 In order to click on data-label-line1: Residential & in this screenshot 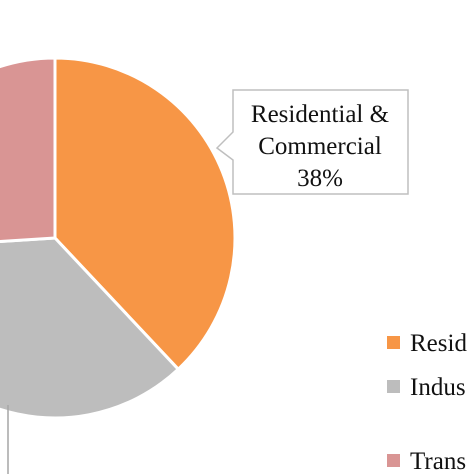, I will do `click(320, 114)`.